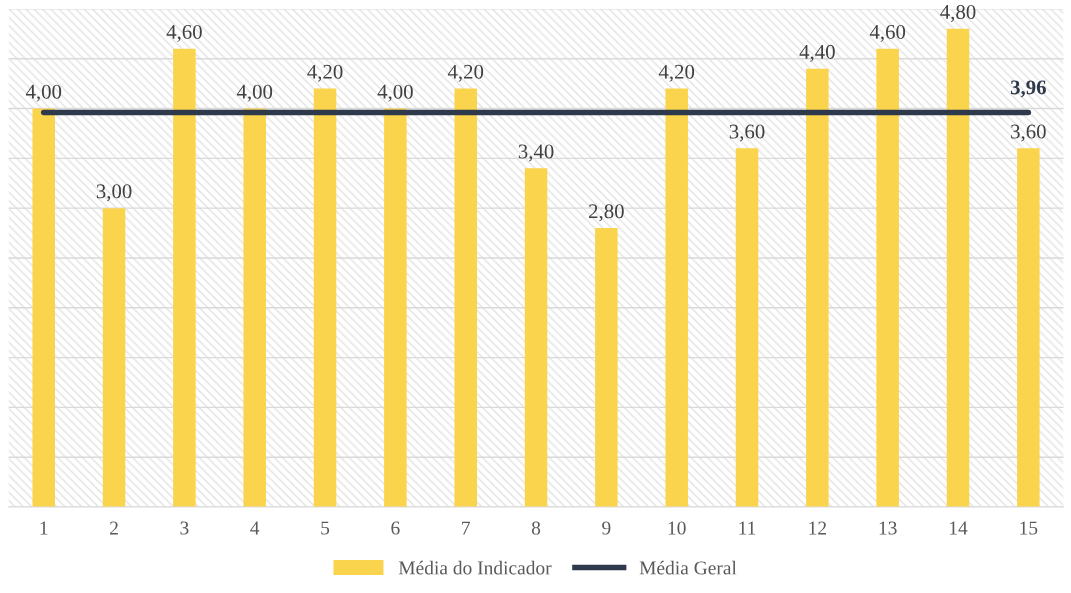  What do you see at coordinates (114, 193) in the screenshot?
I see `data-label: 3,00` at bounding box center [114, 193].